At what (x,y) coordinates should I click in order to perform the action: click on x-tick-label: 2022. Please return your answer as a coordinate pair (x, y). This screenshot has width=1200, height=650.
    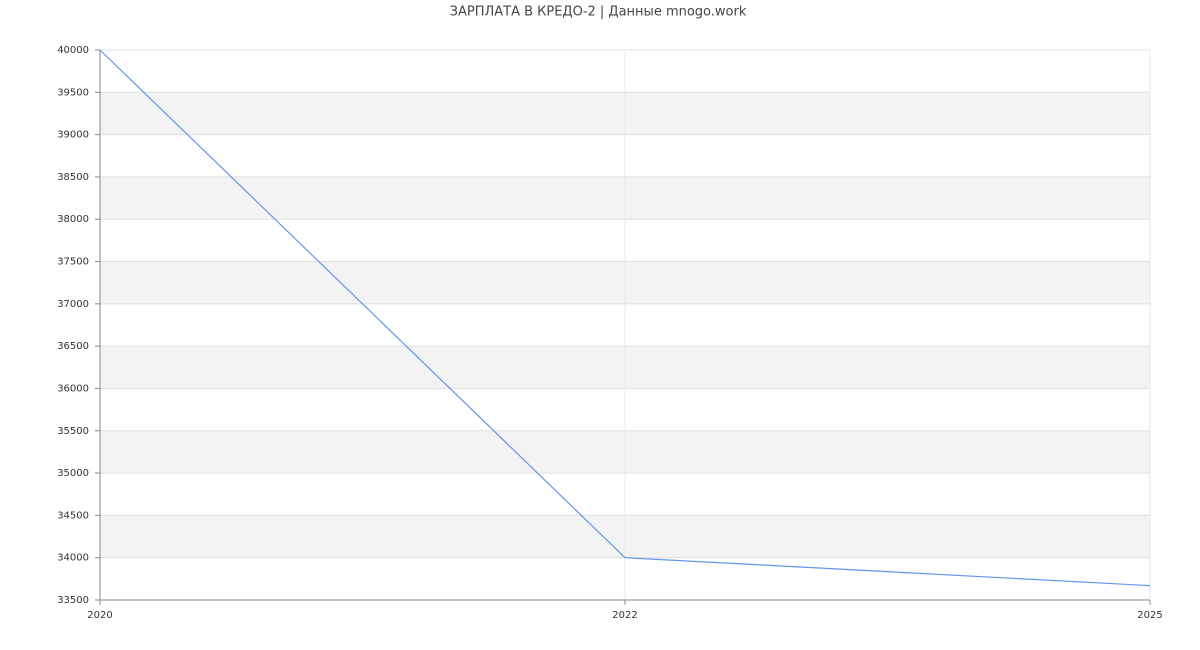
    Looking at the image, I should click on (624, 615).